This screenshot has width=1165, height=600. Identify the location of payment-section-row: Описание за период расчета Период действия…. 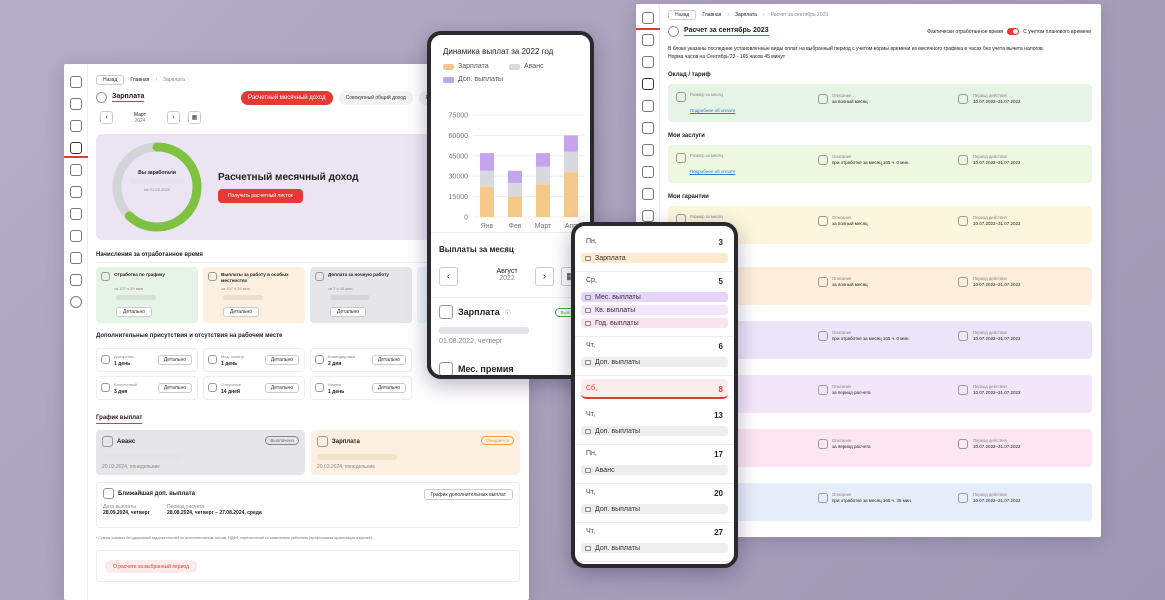
(880, 394).